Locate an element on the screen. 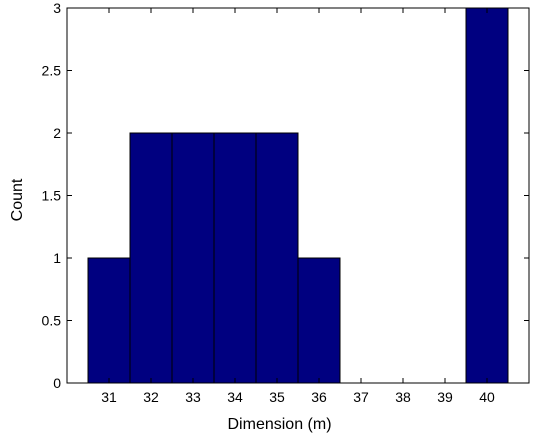 The height and width of the screenshot is (434, 541). x-tick-label-31: 31 is located at coordinates (109, 397).